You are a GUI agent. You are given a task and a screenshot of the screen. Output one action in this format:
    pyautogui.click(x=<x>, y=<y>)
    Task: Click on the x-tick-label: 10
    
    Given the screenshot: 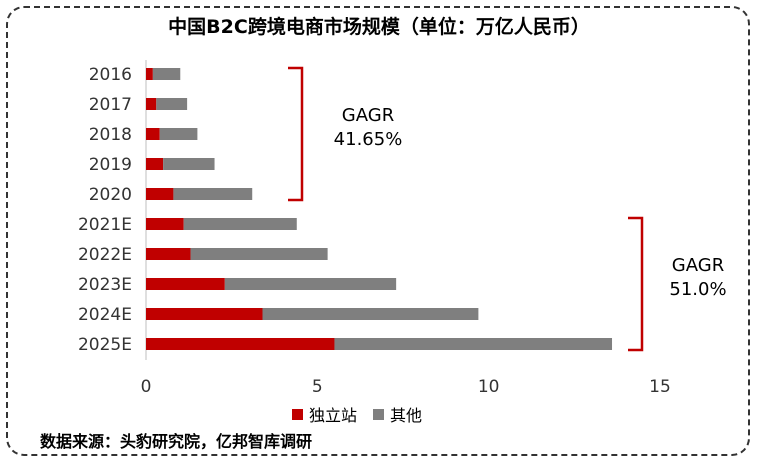 What is the action you would take?
    pyautogui.click(x=489, y=387)
    